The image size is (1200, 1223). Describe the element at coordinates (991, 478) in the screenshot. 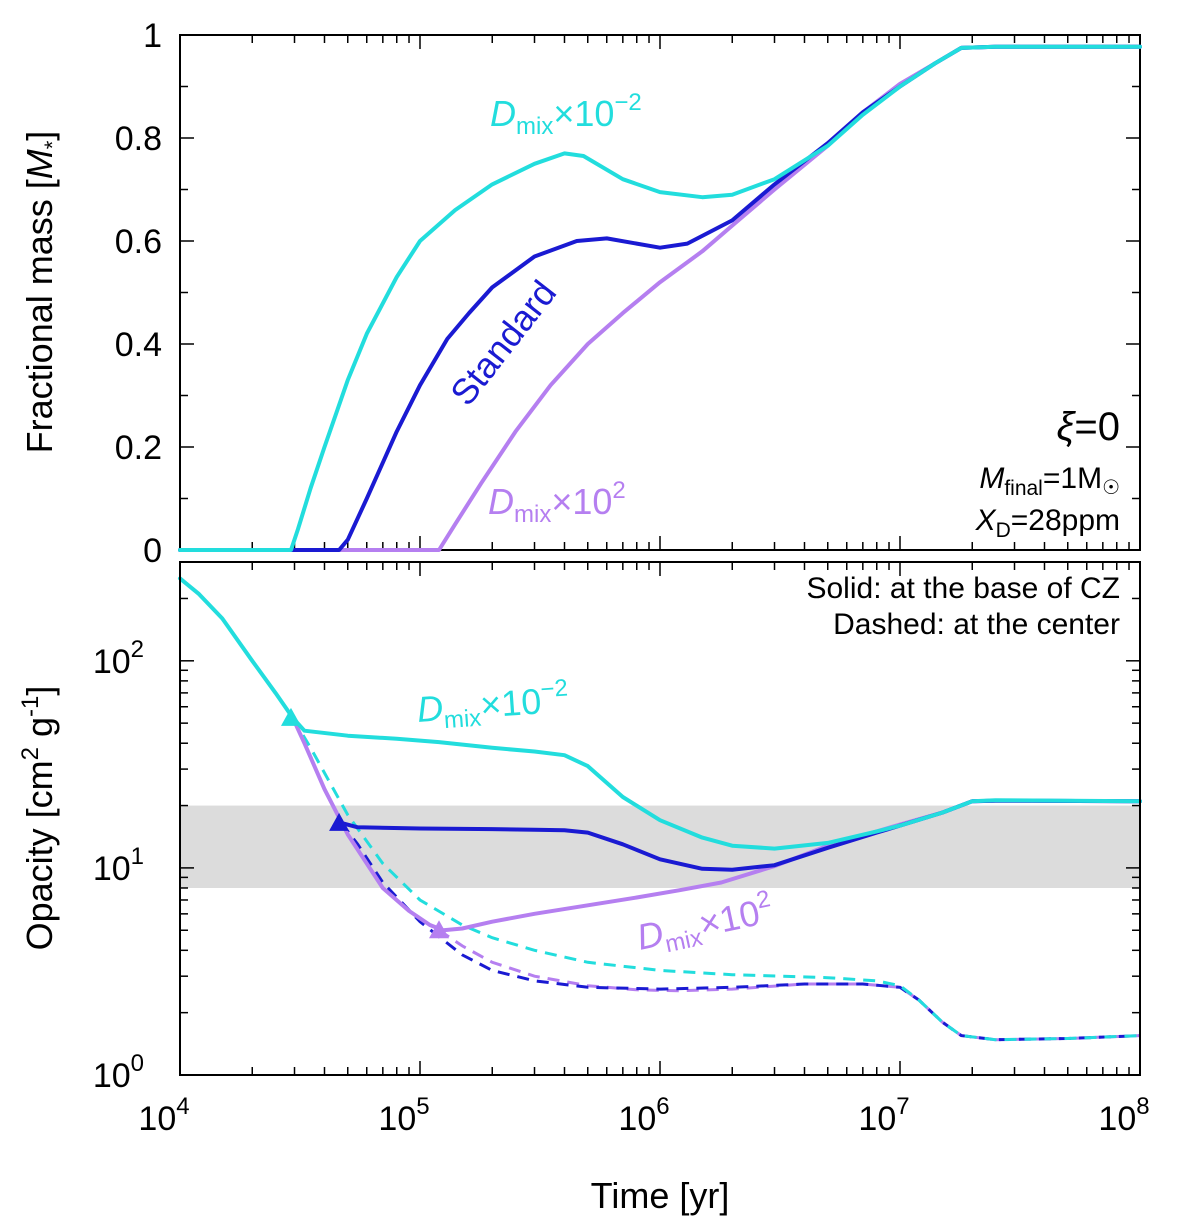

I see `annotation-mfinal-main: M` at that location.